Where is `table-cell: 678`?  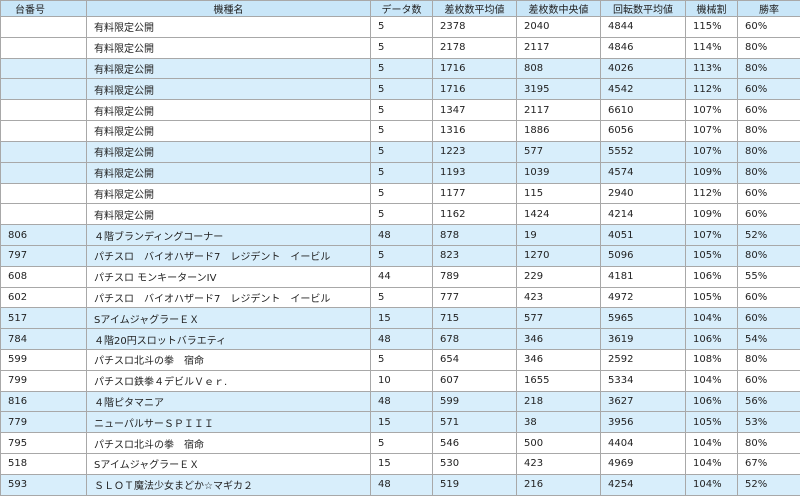 table-cell: 678 is located at coordinates (474, 339).